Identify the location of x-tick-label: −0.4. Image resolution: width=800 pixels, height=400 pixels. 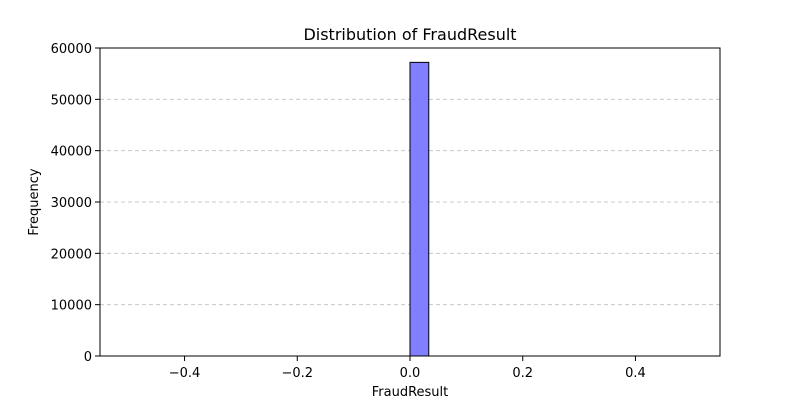
(185, 373).